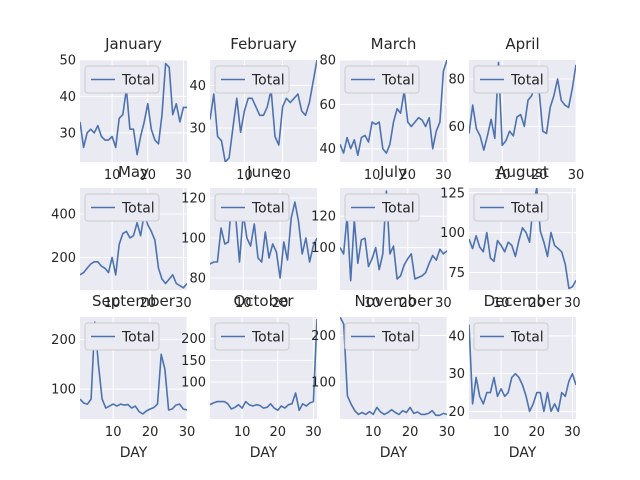 The height and width of the screenshot is (480, 640). I want to click on y-tick-label: 50, so click(67, 61).